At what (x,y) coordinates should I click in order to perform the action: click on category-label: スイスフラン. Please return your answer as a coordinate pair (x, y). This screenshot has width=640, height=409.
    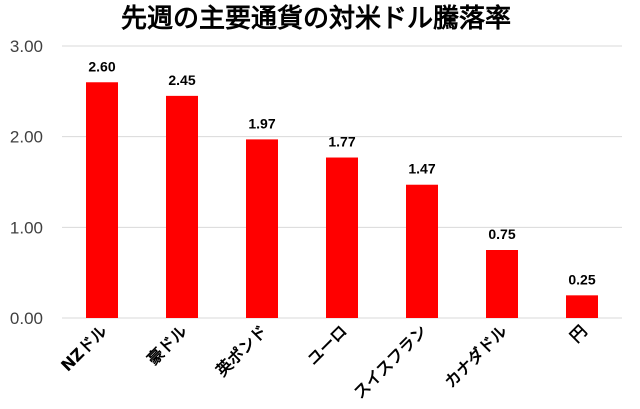
    Looking at the image, I should click on (390, 361).